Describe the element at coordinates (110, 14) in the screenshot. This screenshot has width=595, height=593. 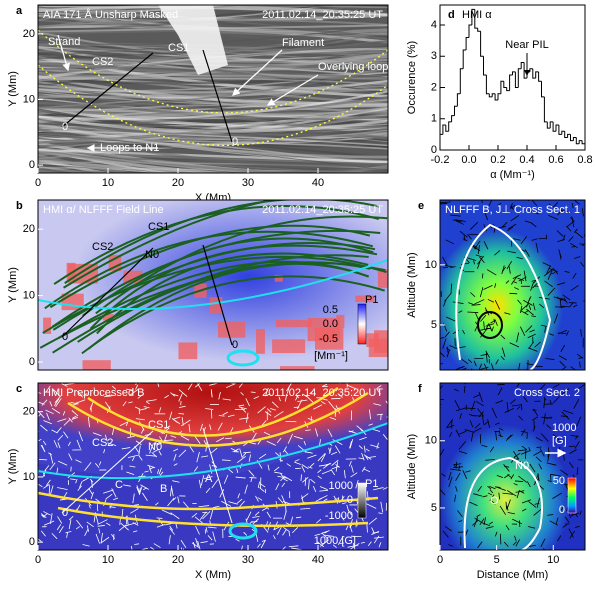
I see `panel-title: AIA 171 Å Unsharp Masked` at that location.